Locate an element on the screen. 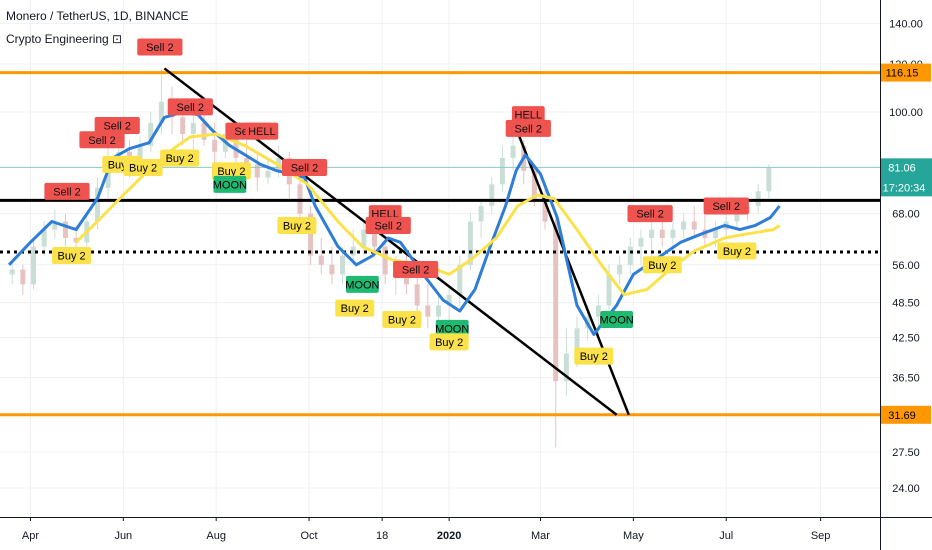  price-tick-label: 27.50 is located at coordinates (906, 453).